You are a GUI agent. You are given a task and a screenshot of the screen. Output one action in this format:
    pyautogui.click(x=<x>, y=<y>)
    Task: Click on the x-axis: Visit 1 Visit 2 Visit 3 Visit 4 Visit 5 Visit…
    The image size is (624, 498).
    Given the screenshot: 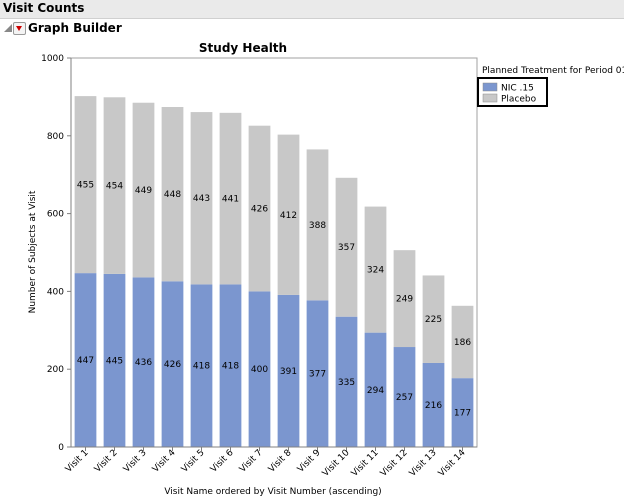 What is the action you would take?
    pyautogui.click(x=270, y=462)
    